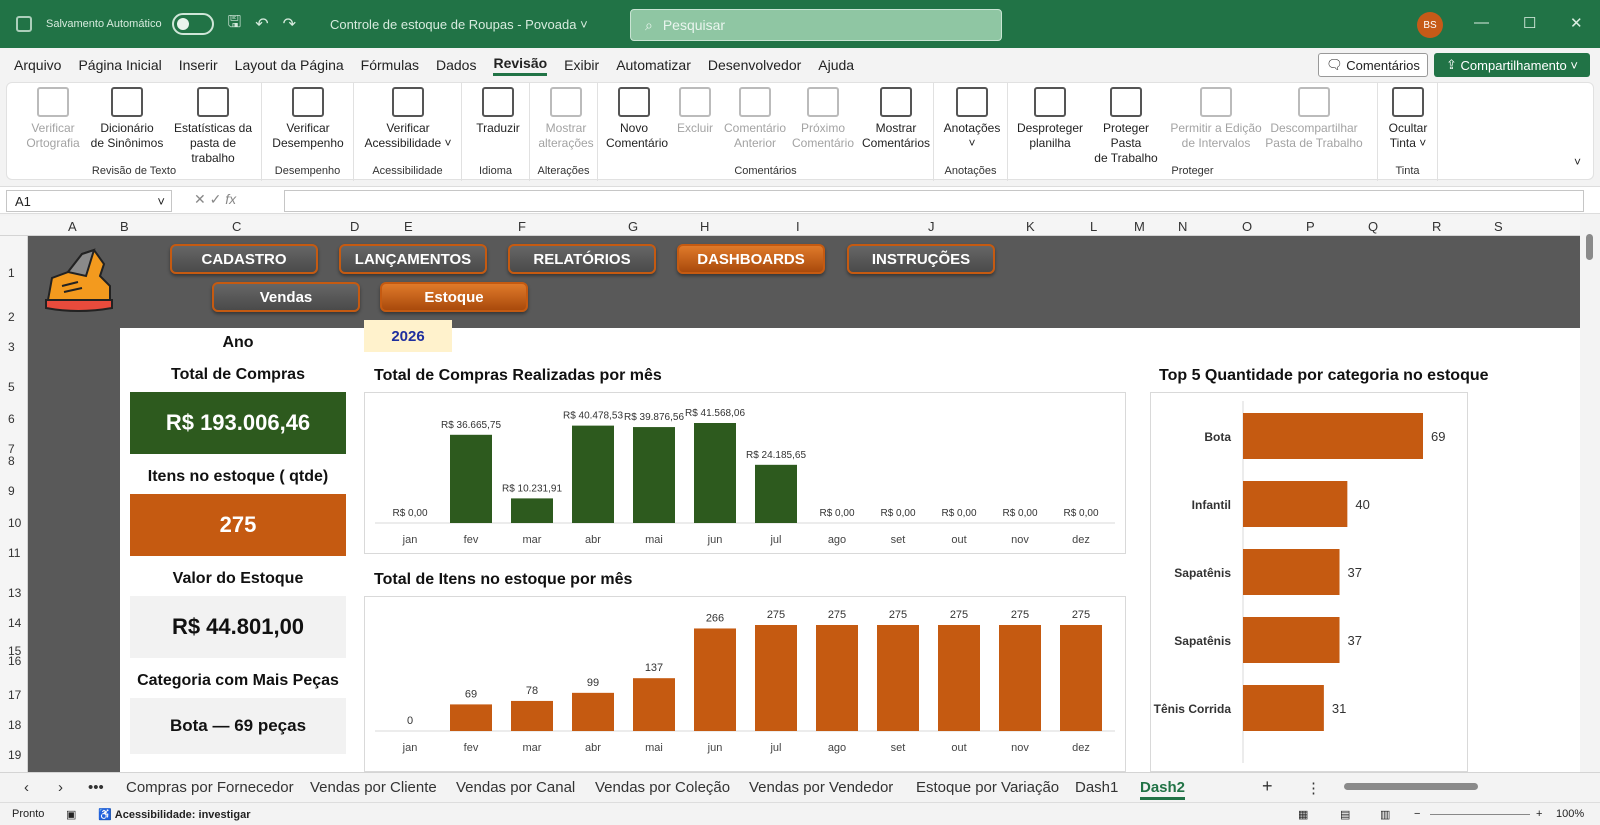 The height and width of the screenshot is (825, 1600). What do you see at coordinates (1247, 226) in the screenshot?
I see `column-header-O: O` at bounding box center [1247, 226].